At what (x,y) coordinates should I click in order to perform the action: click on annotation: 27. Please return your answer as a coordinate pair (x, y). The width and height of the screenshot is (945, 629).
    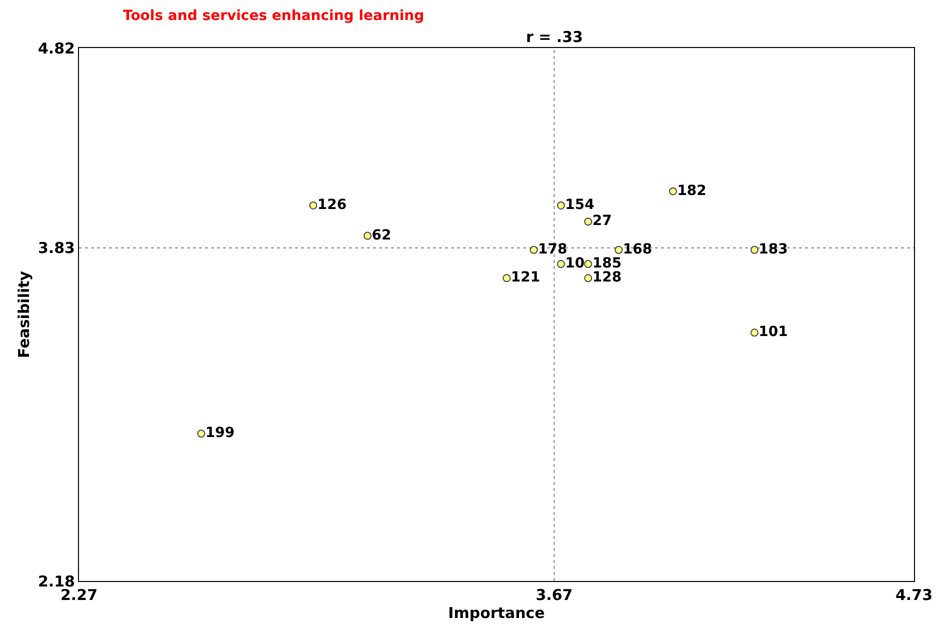
    Looking at the image, I should click on (600, 221).